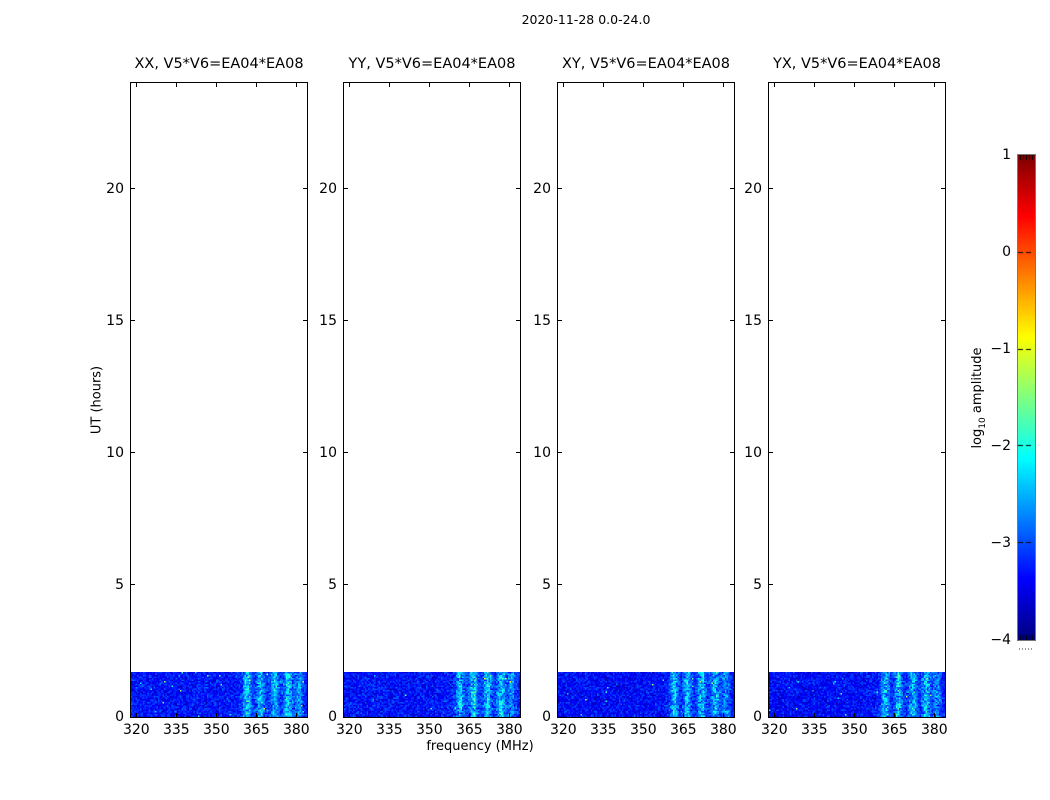 This screenshot has height=800, width=1050. Describe the element at coordinates (1006, 155) in the screenshot. I see `colorbar-tick-label: 1` at that location.